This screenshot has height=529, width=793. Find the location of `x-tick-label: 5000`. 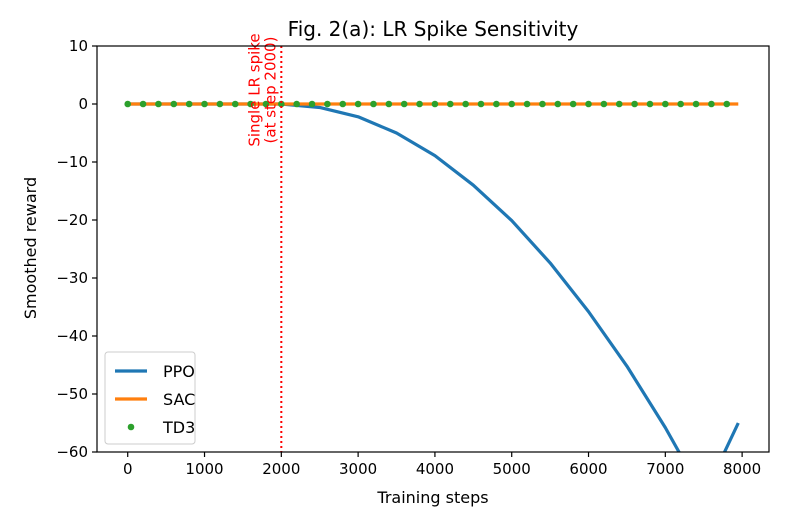

x-tick-label: 5000 is located at coordinates (512, 469).